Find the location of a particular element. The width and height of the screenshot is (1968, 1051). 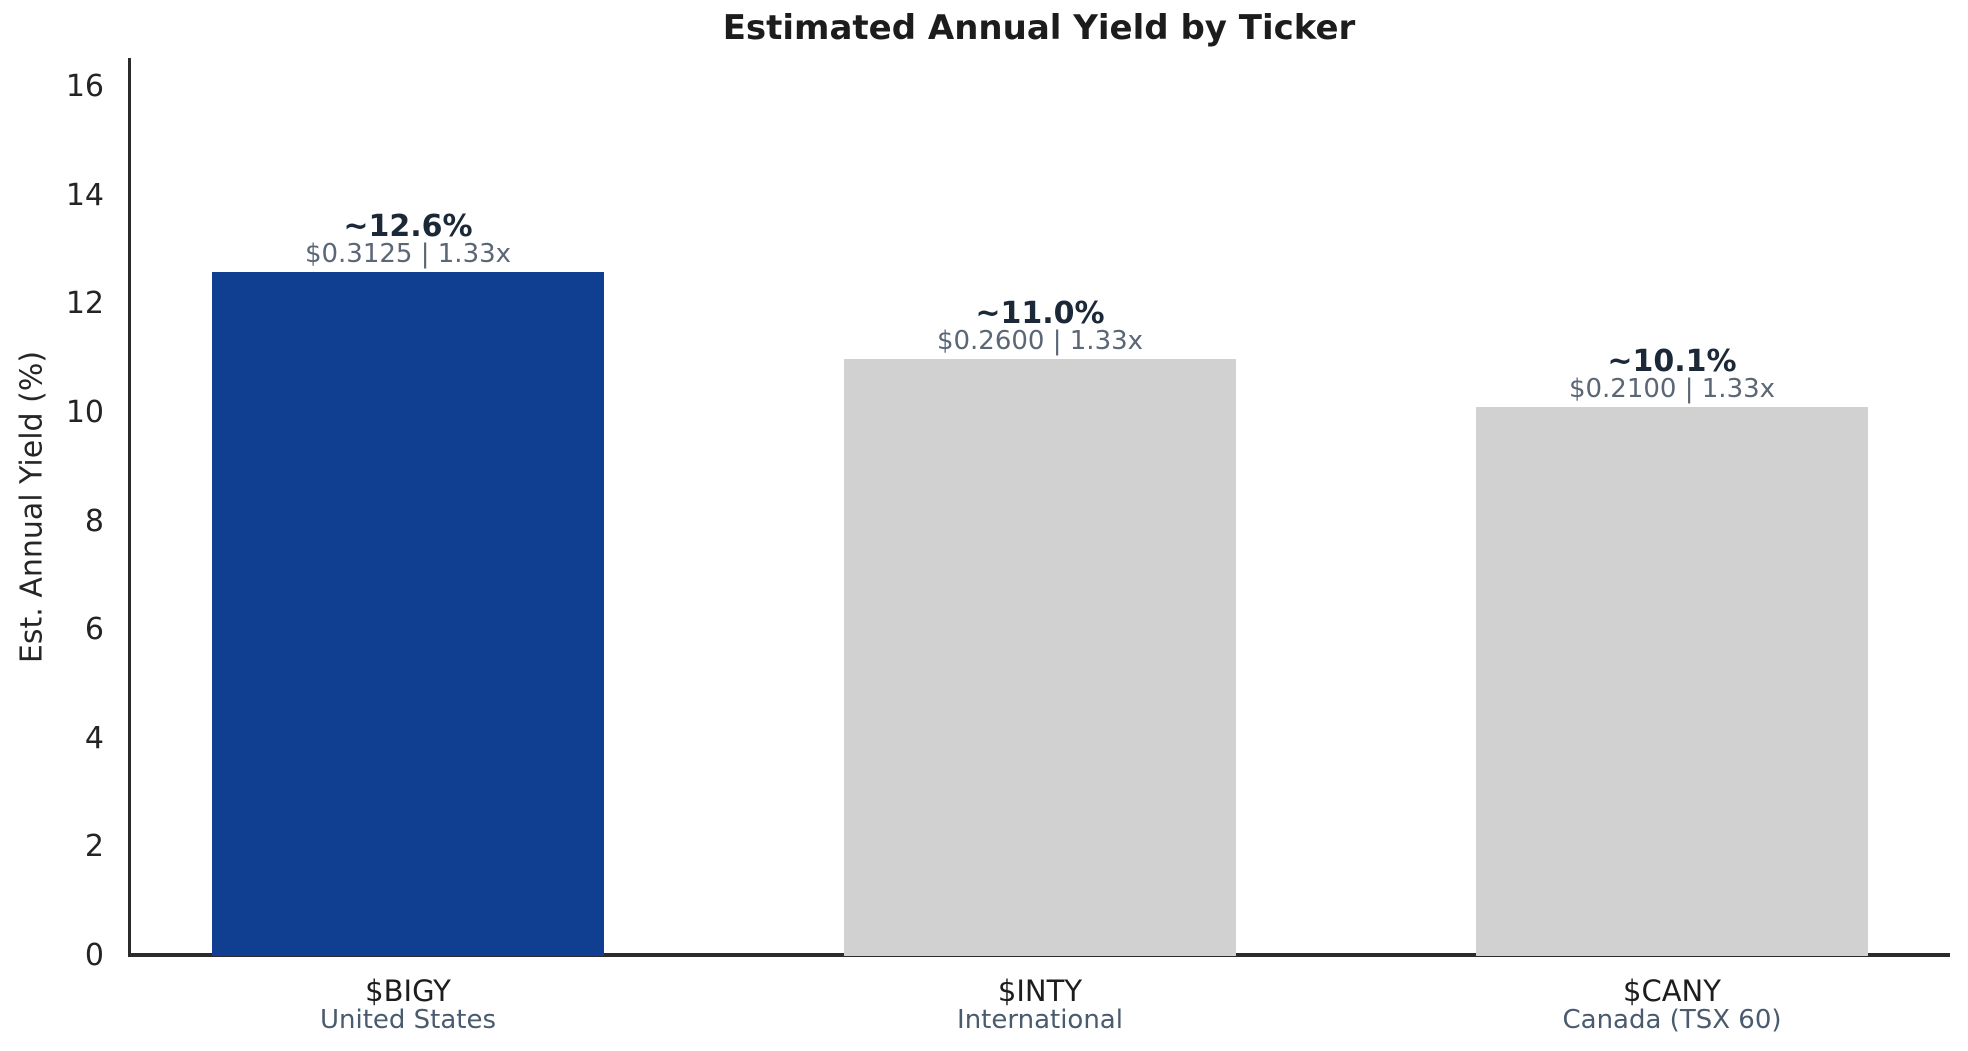

bar-annotation-inty: ~11.0% $0.2600 | 1.33x is located at coordinates (1040, 325).